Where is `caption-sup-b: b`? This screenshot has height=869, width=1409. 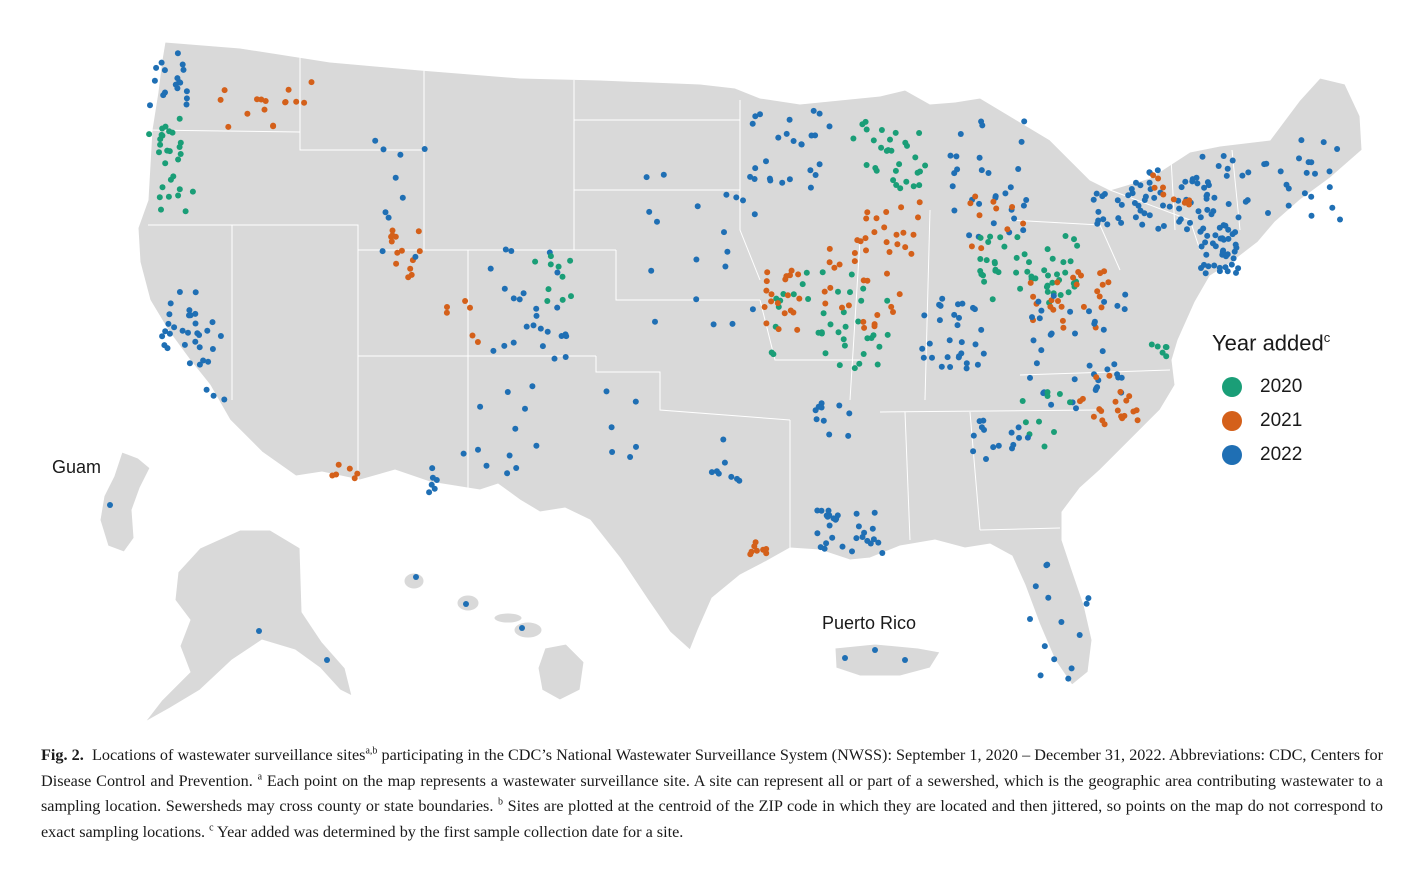
caption-sup-b: b is located at coordinates (501, 802).